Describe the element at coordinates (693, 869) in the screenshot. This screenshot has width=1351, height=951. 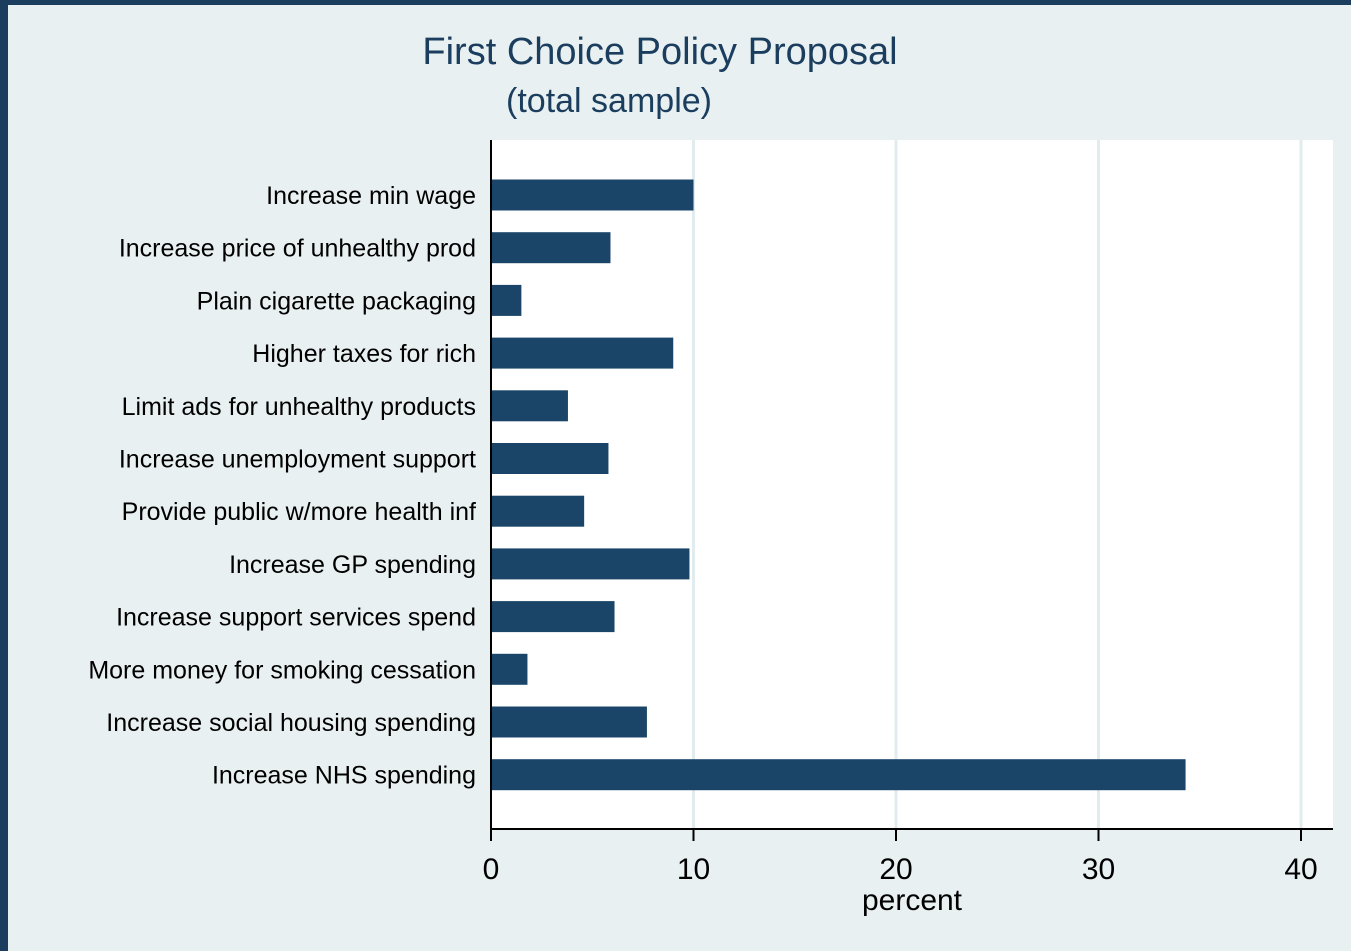
I see `x-tick-label: 10` at that location.